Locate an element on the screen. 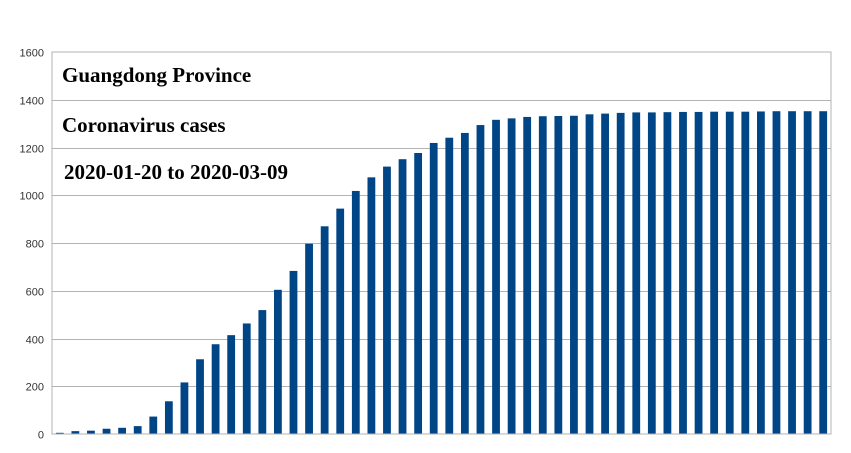 The width and height of the screenshot is (851, 453). y-tick-label: 1600 is located at coordinates (32, 54).